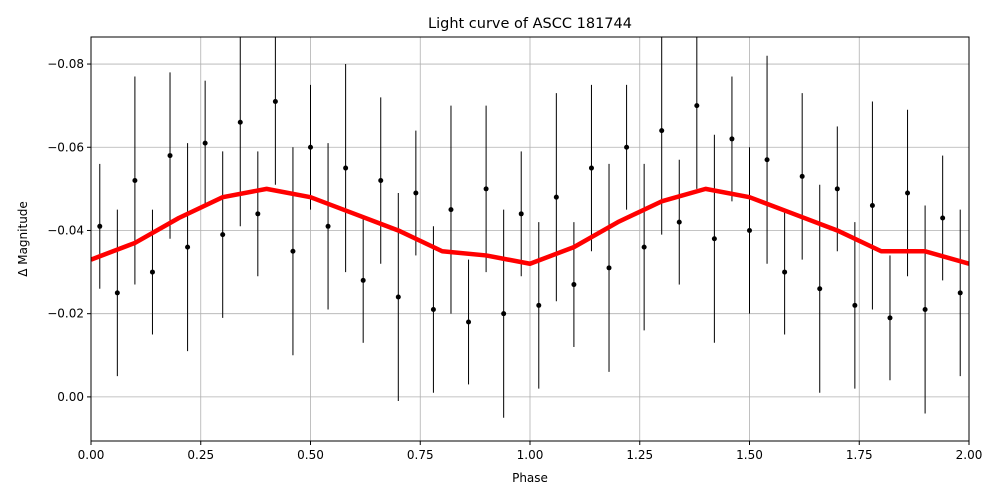 The image size is (1000, 500). What do you see at coordinates (859, 455) in the screenshot?
I see `x-tick-label: 1.75` at bounding box center [859, 455].